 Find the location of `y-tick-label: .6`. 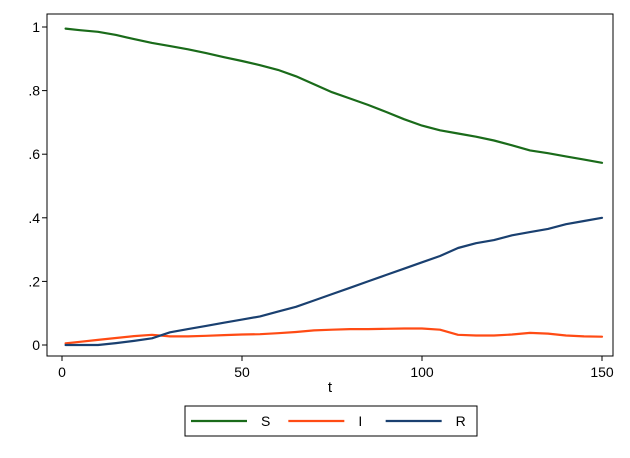

y-tick-label: .6 is located at coordinates (34, 154).